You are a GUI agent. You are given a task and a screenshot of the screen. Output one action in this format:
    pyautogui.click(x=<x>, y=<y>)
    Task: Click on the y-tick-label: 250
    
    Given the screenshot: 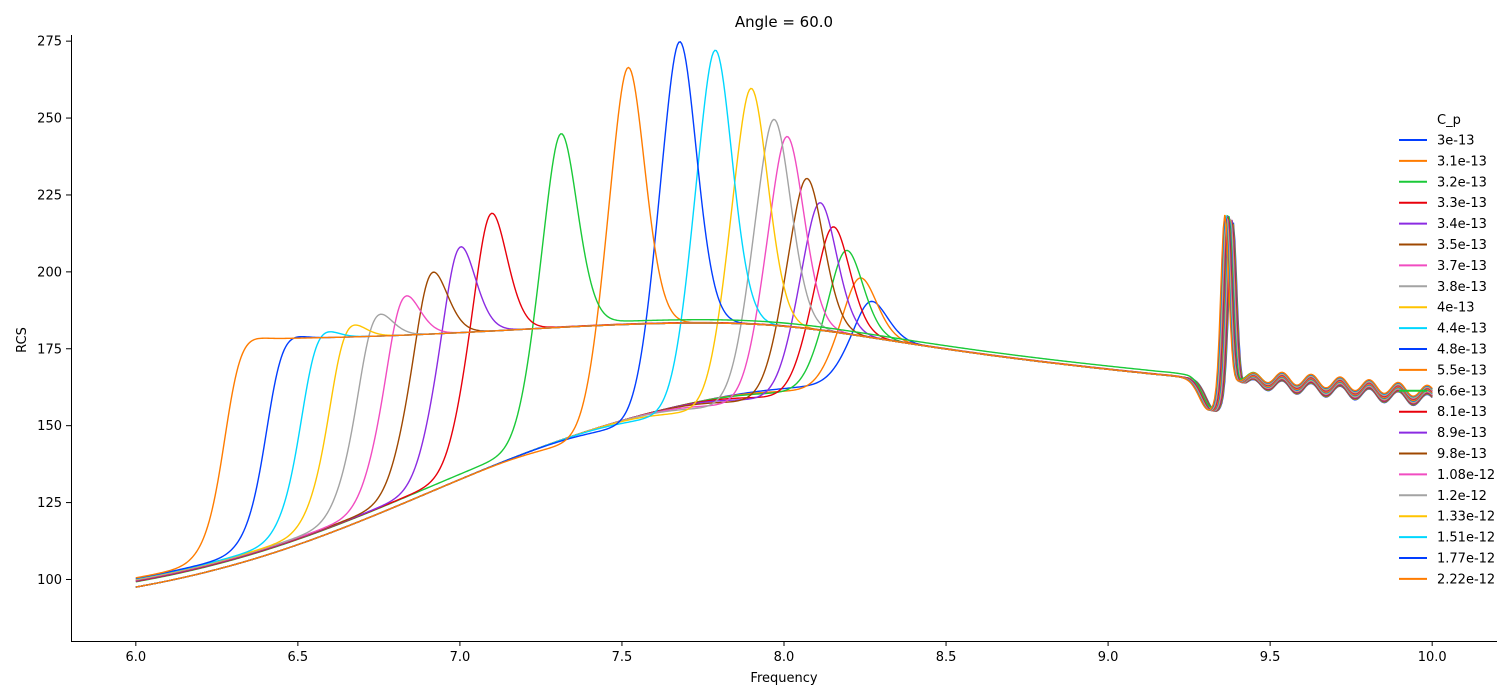 What is the action you would take?
    pyautogui.click(x=49, y=119)
    